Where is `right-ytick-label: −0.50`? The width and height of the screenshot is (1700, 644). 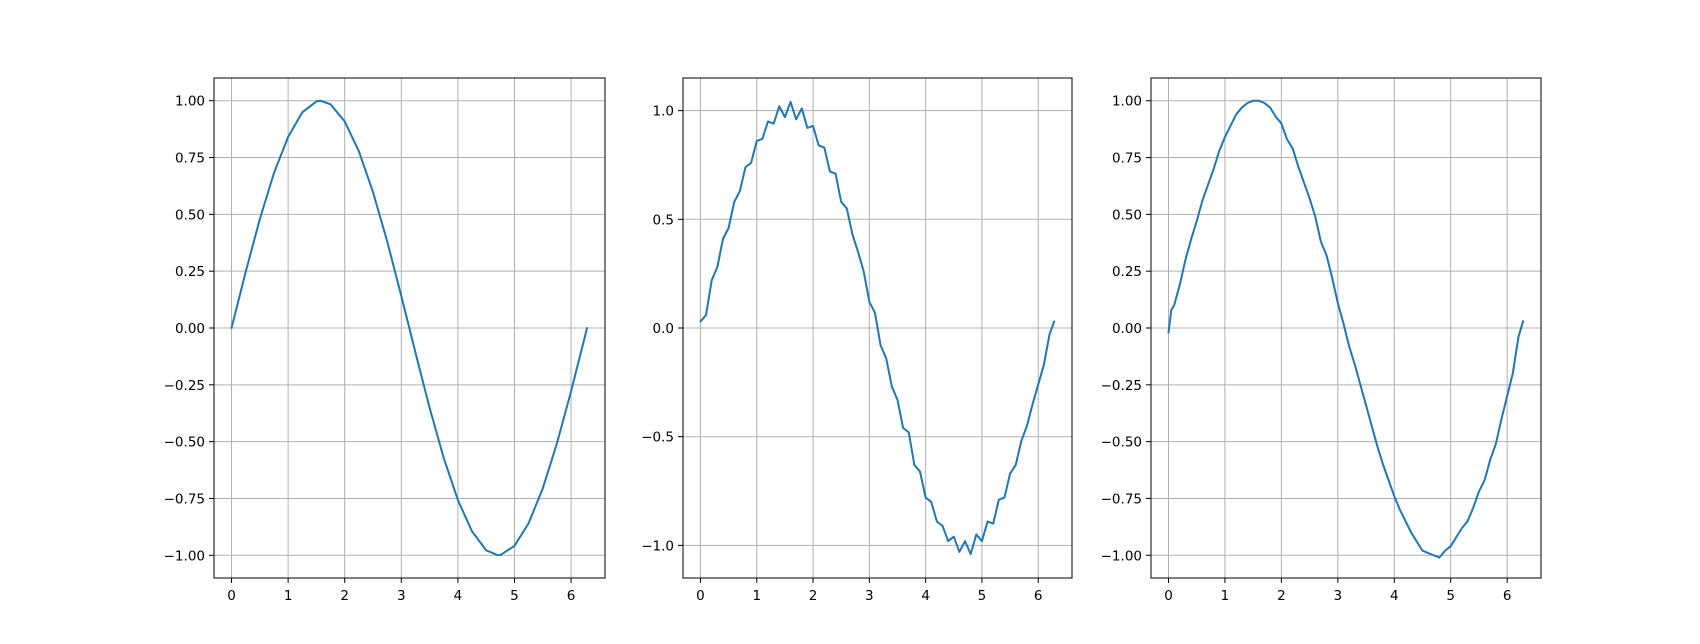 right-ytick-label: −0.50 is located at coordinates (1121, 443).